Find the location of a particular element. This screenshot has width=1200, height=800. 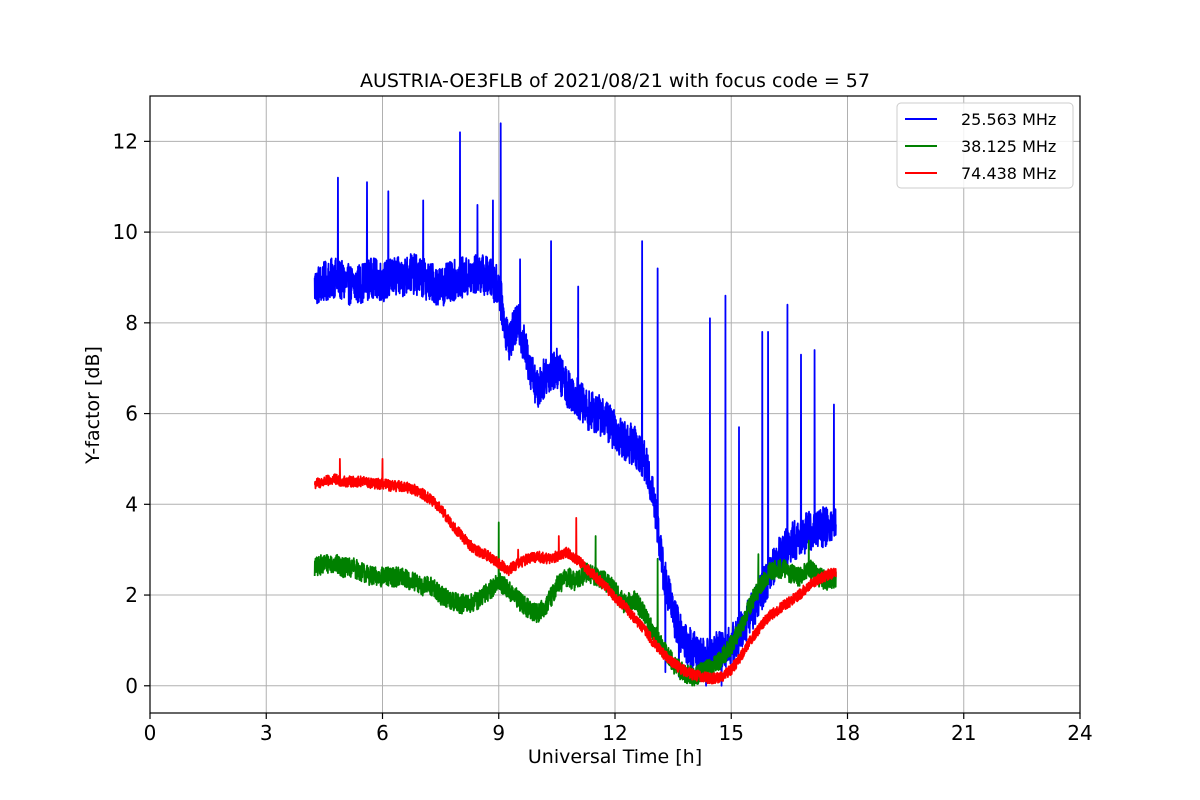

legend-label: 74.438 MHz is located at coordinates (1008, 173).